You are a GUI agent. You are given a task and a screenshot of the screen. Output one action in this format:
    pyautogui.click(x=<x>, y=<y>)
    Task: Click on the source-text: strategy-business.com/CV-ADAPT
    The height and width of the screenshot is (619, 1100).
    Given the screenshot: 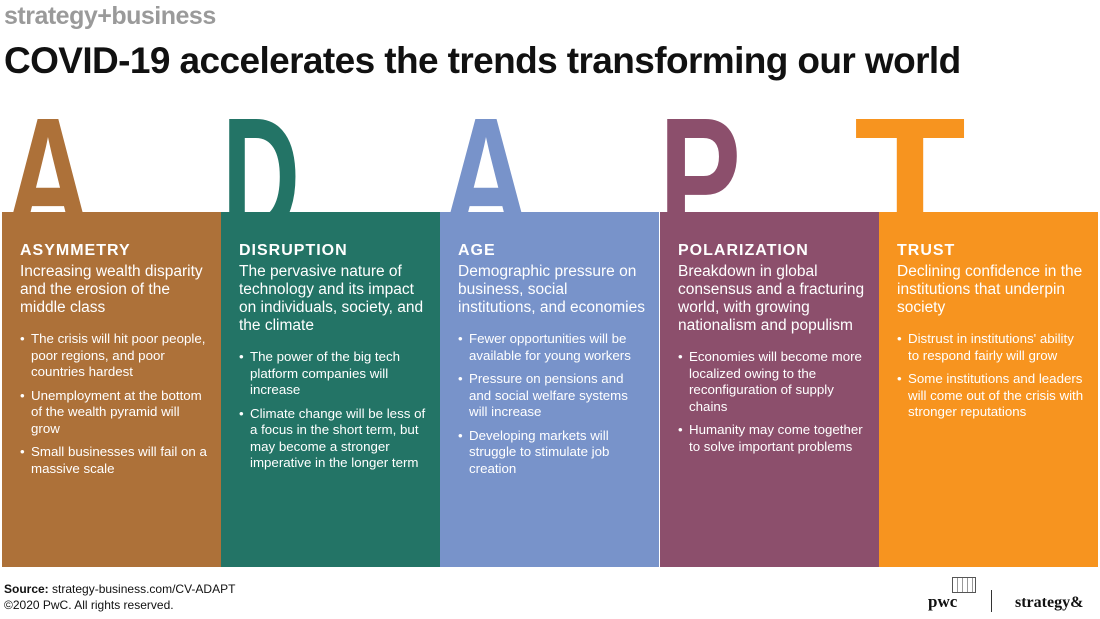 What is the action you would take?
    pyautogui.click(x=144, y=589)
    